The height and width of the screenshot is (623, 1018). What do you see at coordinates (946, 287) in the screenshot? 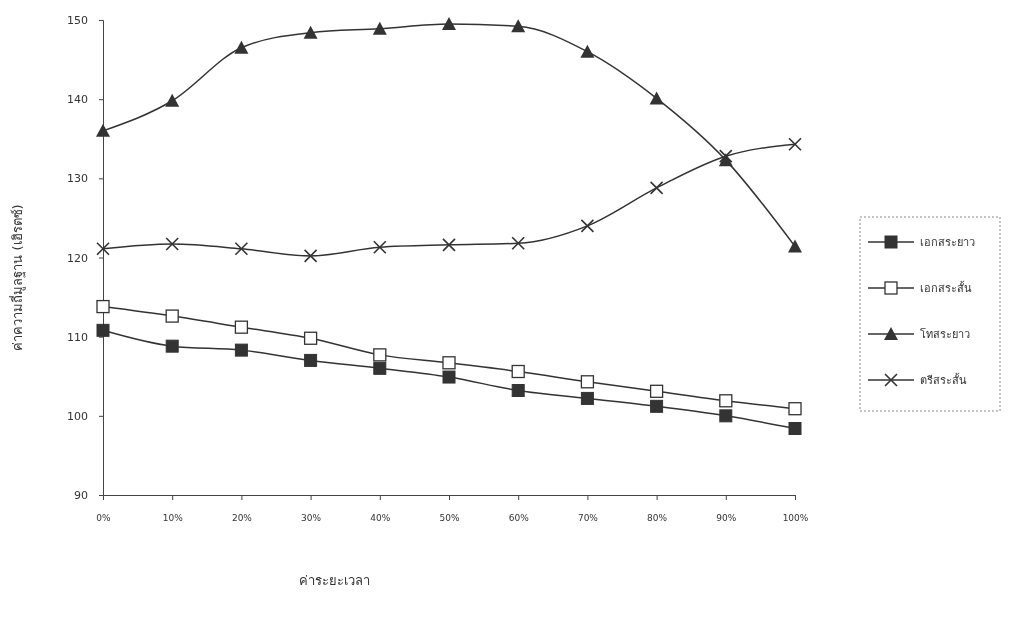
I see `legend-label: เอกสระสั้น` at bounding box center [946, 287].